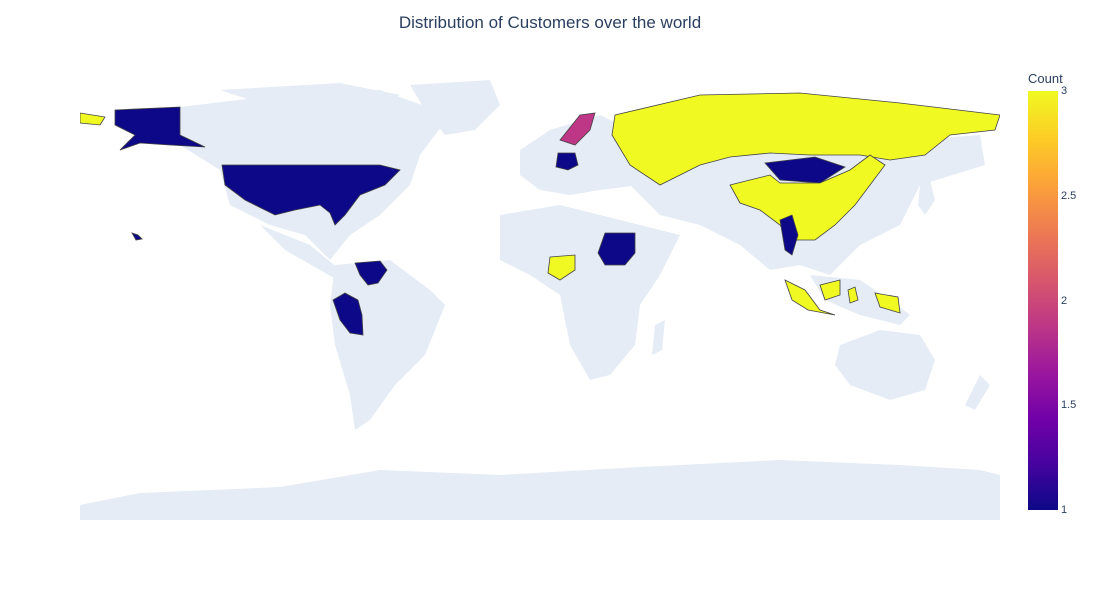  Describe the element at coordinates (807, 197) in the screenshot. I see `country-china` at that location.